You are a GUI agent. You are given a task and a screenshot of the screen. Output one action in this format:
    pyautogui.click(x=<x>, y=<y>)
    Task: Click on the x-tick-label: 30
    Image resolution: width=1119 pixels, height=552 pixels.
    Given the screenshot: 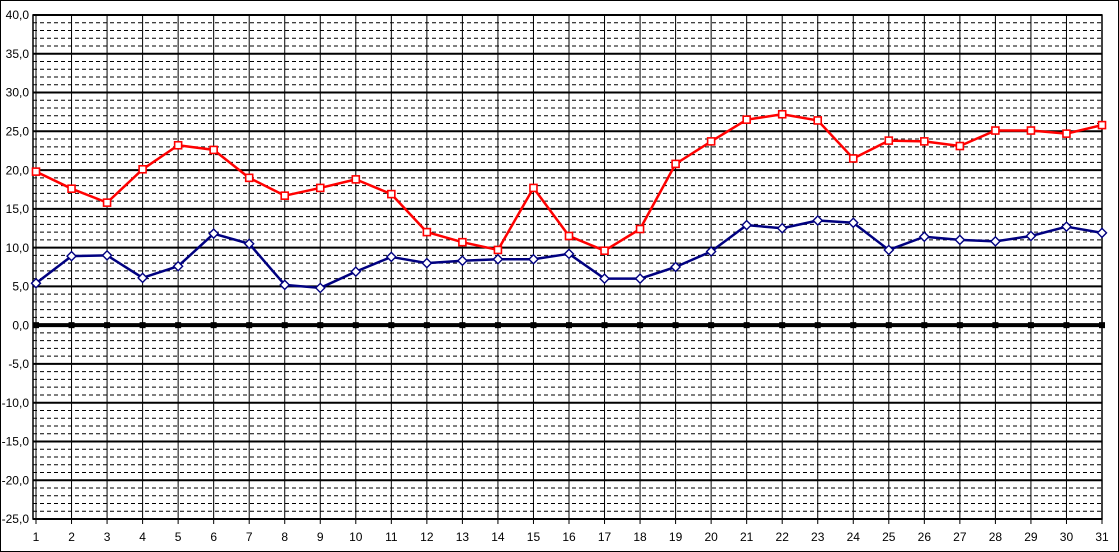 What is the action you would take?
    pyautogui.click(x=1067, y=537)
    